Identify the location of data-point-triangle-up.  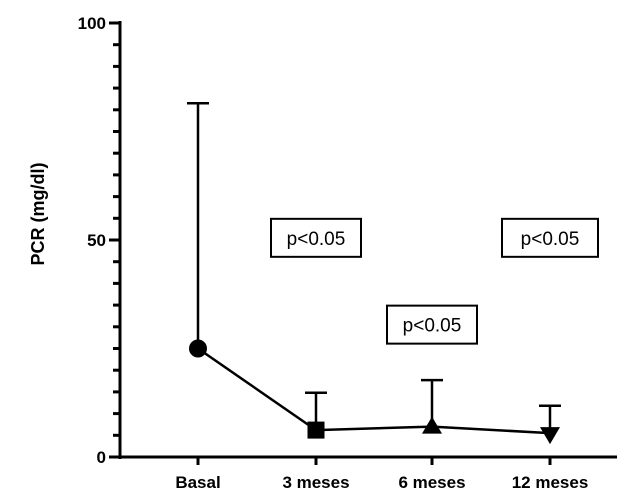
(432, 425).